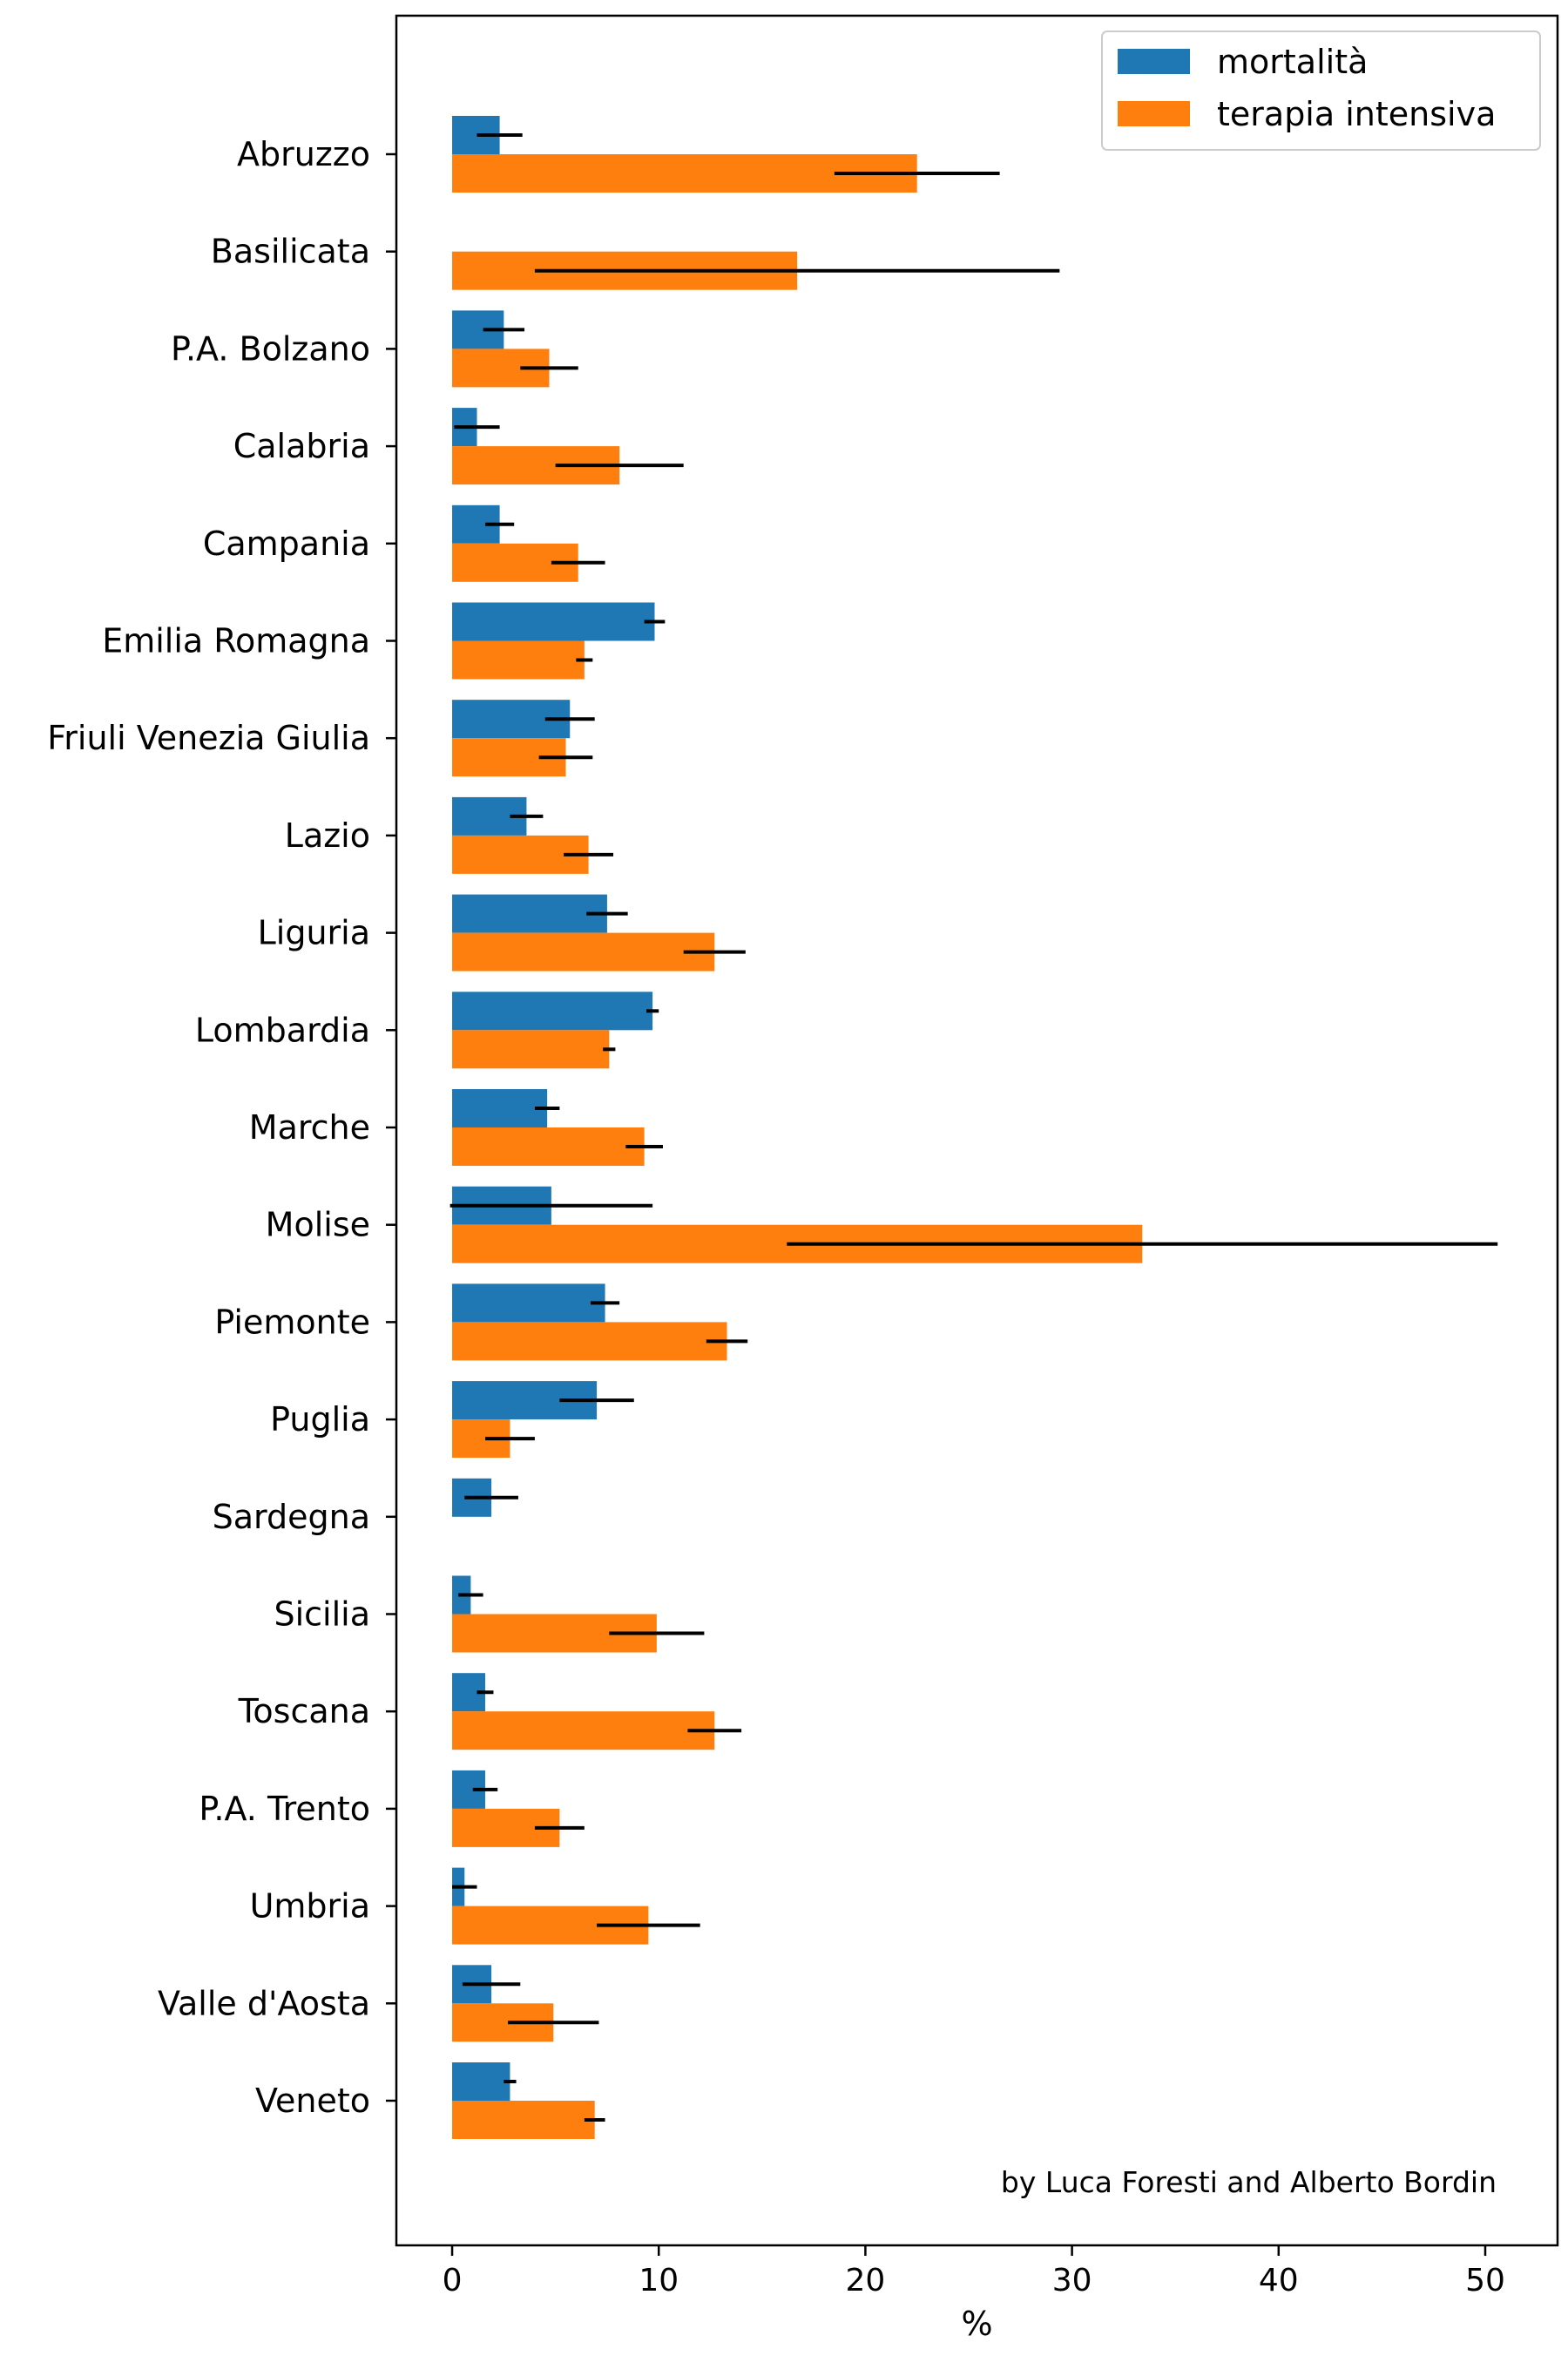 The height and width of the screenshot is (2356, 1568). What do you see at coordinates (320, 1419) in the screenshot?
I see `y-tick-label-puglia: Puglia` at bounding box center [320, 1419].